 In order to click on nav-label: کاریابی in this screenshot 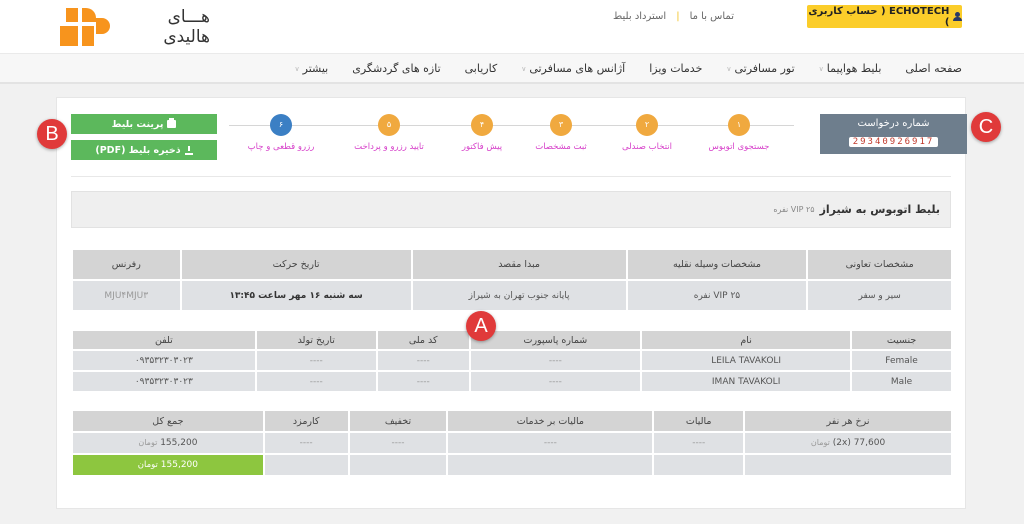, I will do `click(481, 68)`.